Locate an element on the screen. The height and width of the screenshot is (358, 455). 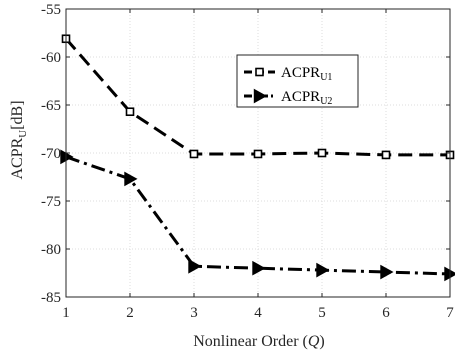
x-tick-label: 3 is located at coordinates (194, 313).